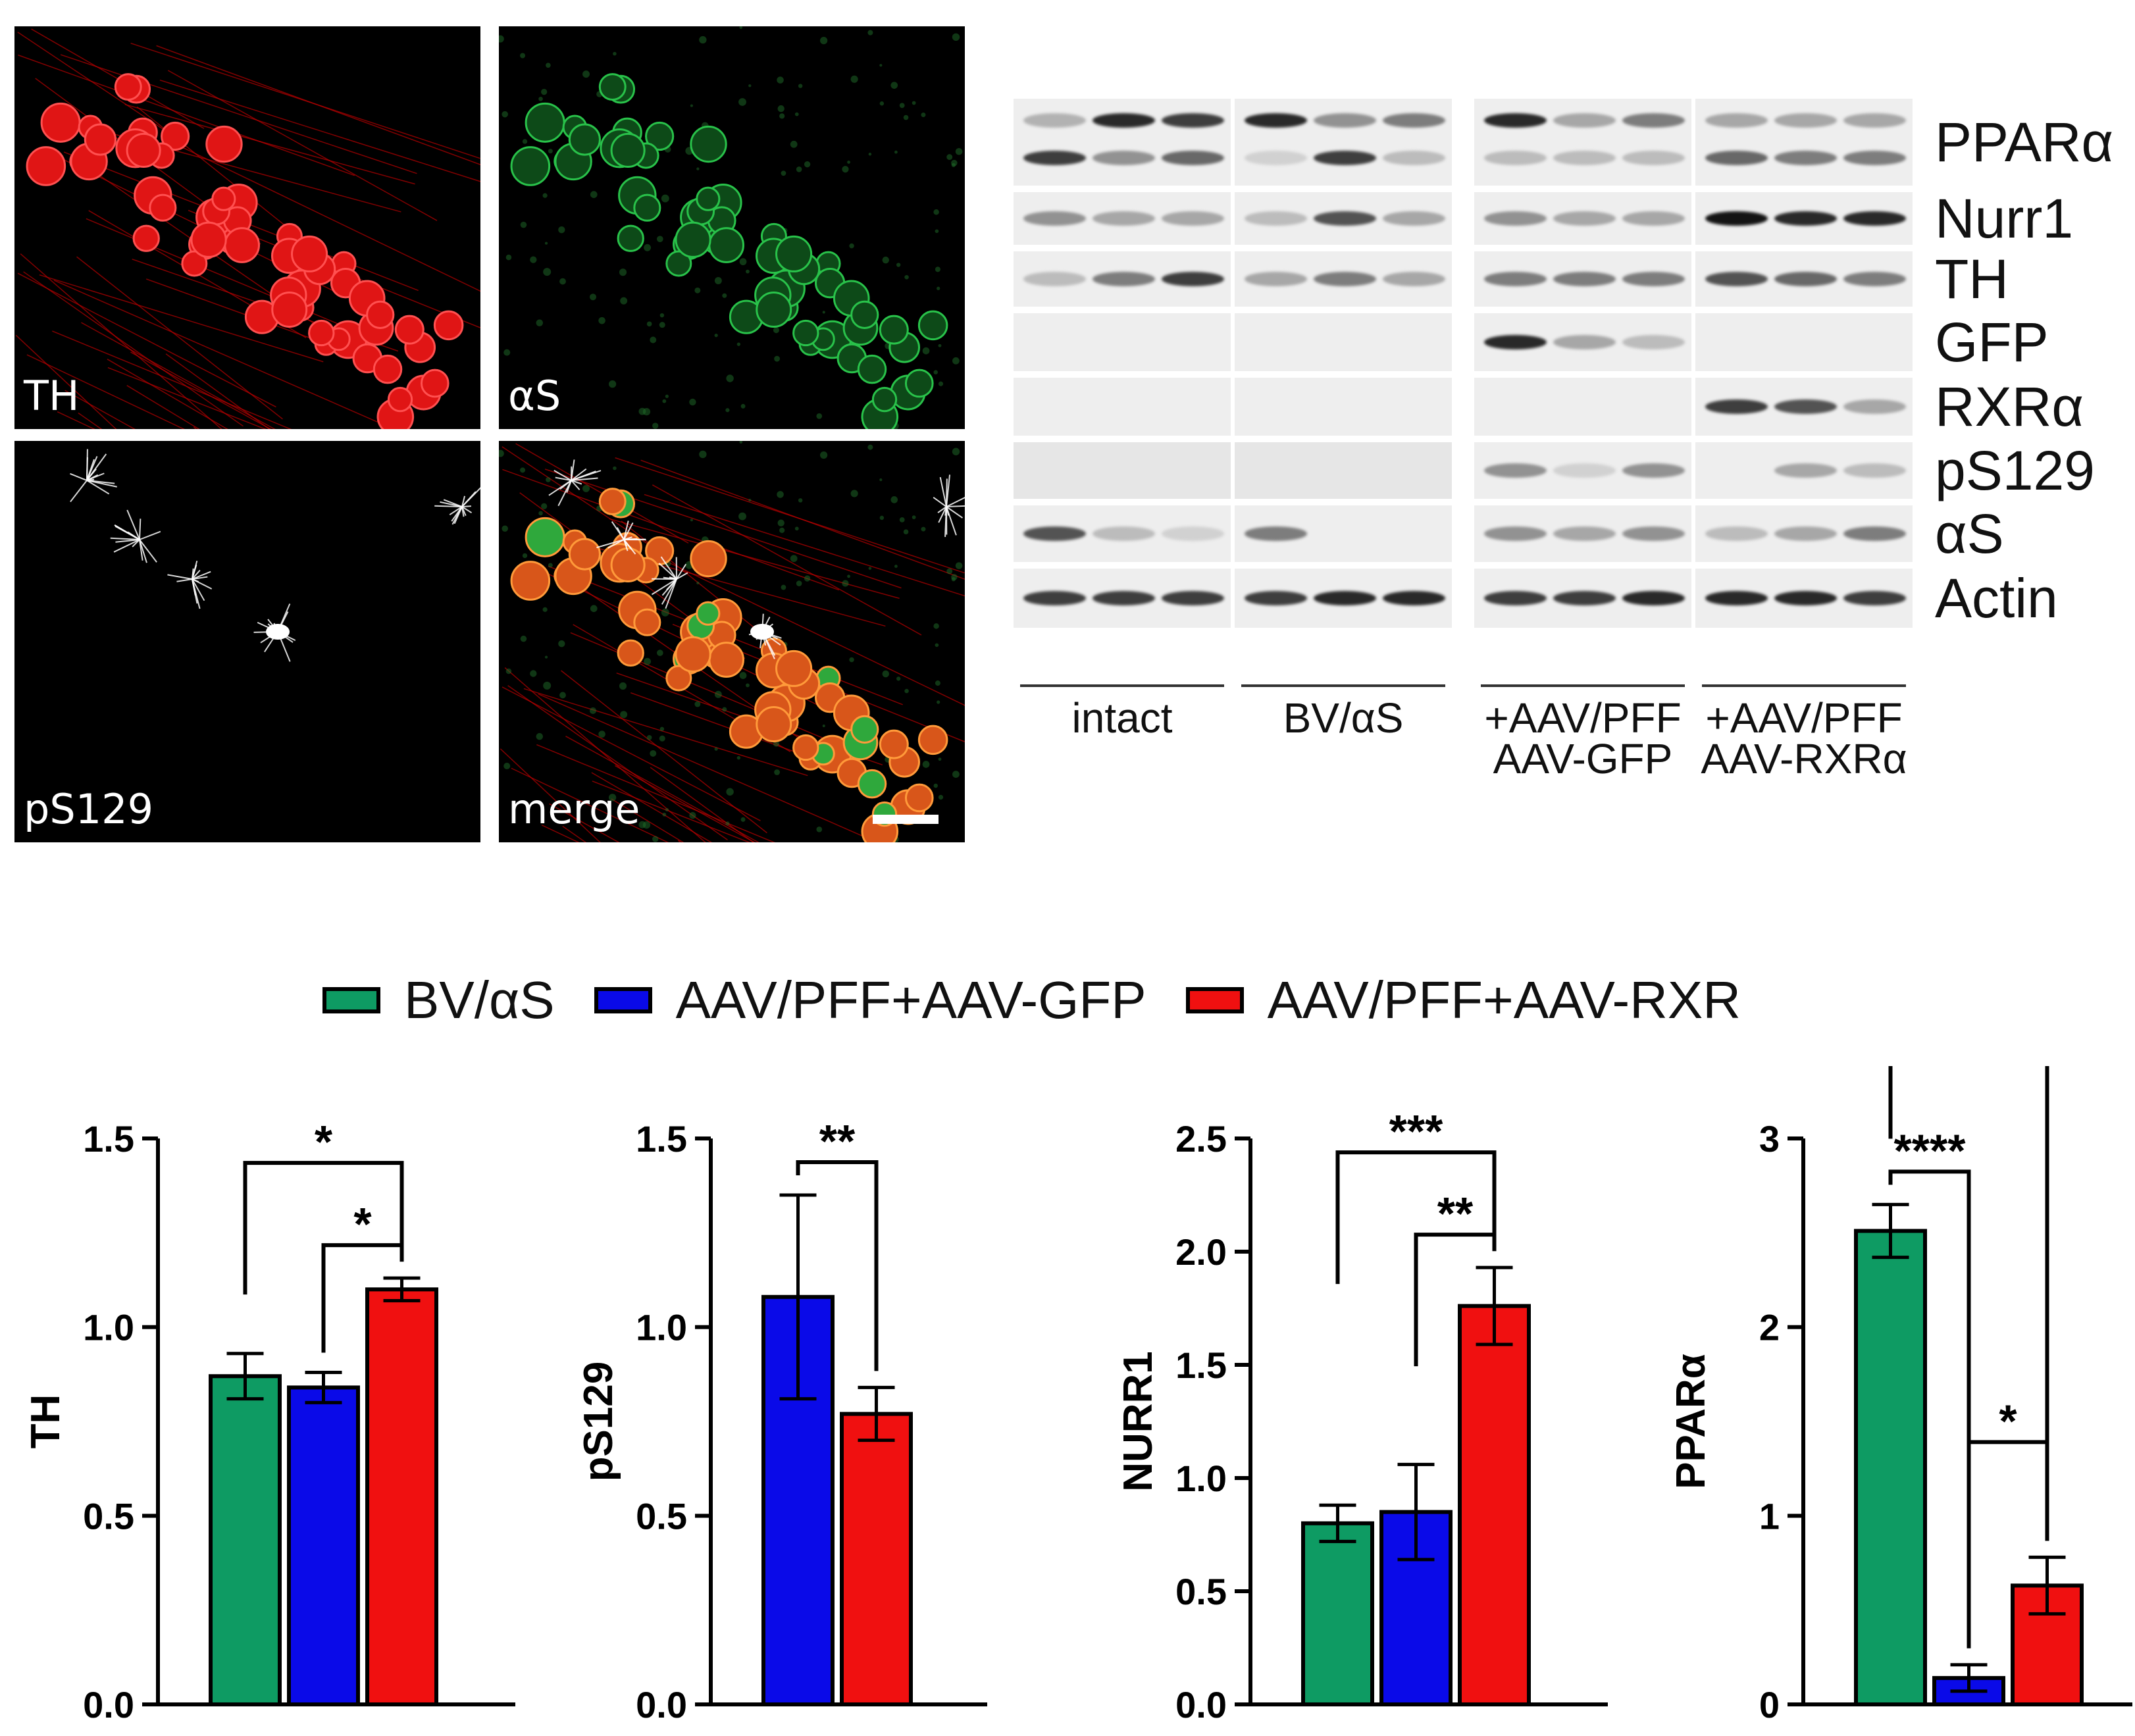 The image size is (2135, 1736). Describe the element at coordinates (911, 1000) in the screenshot. I see `legend-label: AAV/PFF+AAV-GFP` at that location.